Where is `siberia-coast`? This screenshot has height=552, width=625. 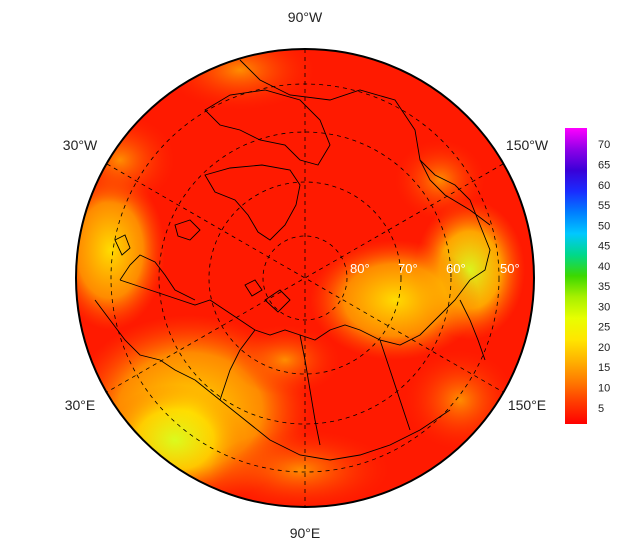
siberia-coast is located at coordinates (362, 312).